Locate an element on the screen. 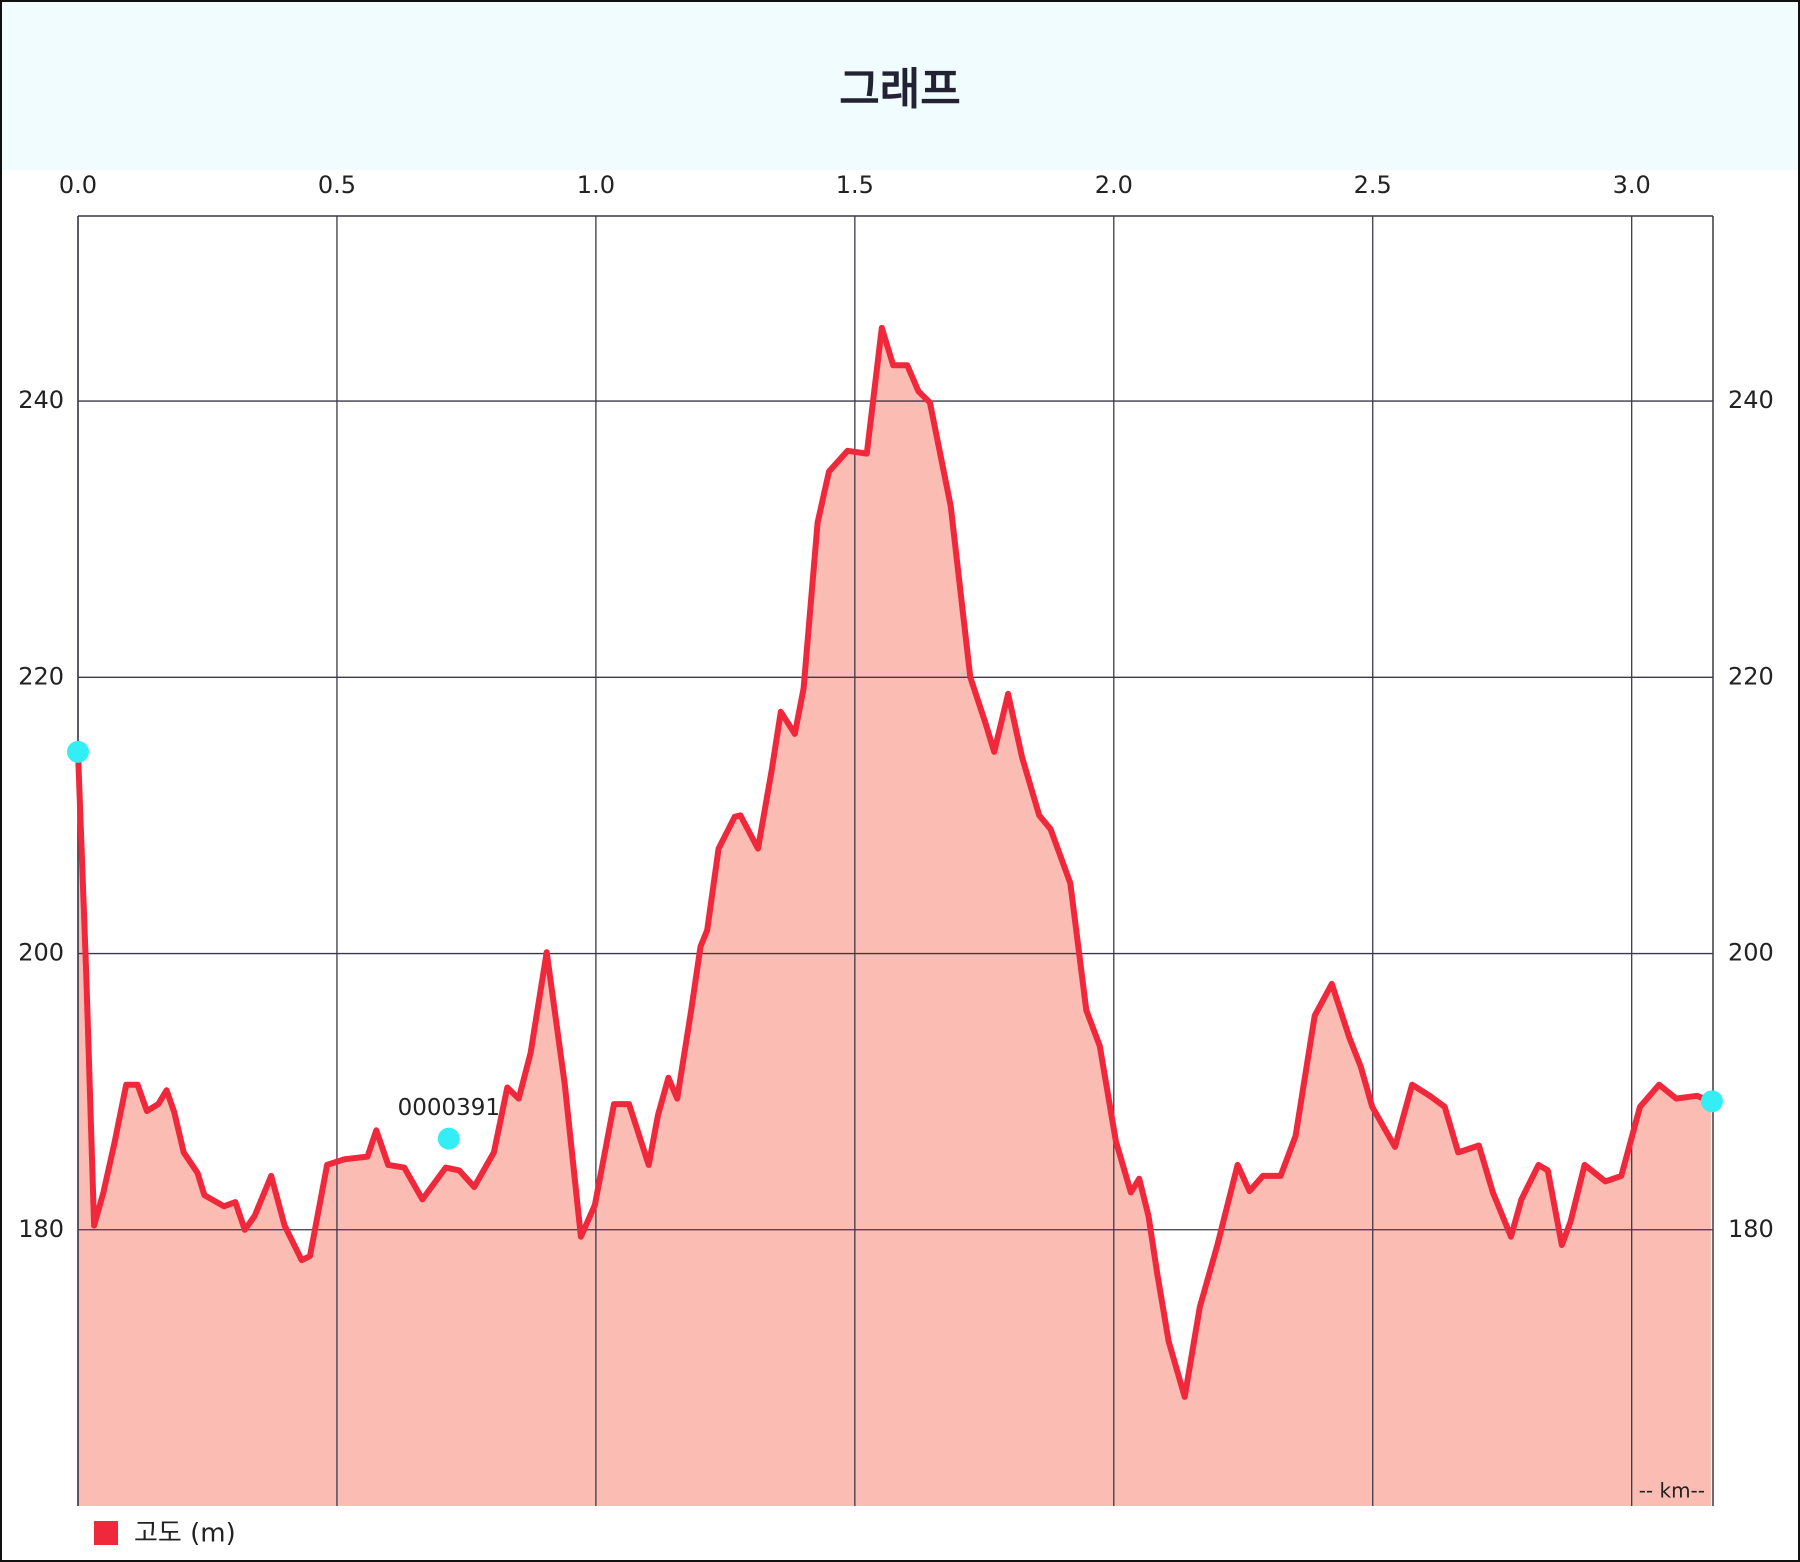 Image resolution: width=1800 pixels, height=1562 pixels. marker-label: 0000391 is located at coordinates (449, 1108).